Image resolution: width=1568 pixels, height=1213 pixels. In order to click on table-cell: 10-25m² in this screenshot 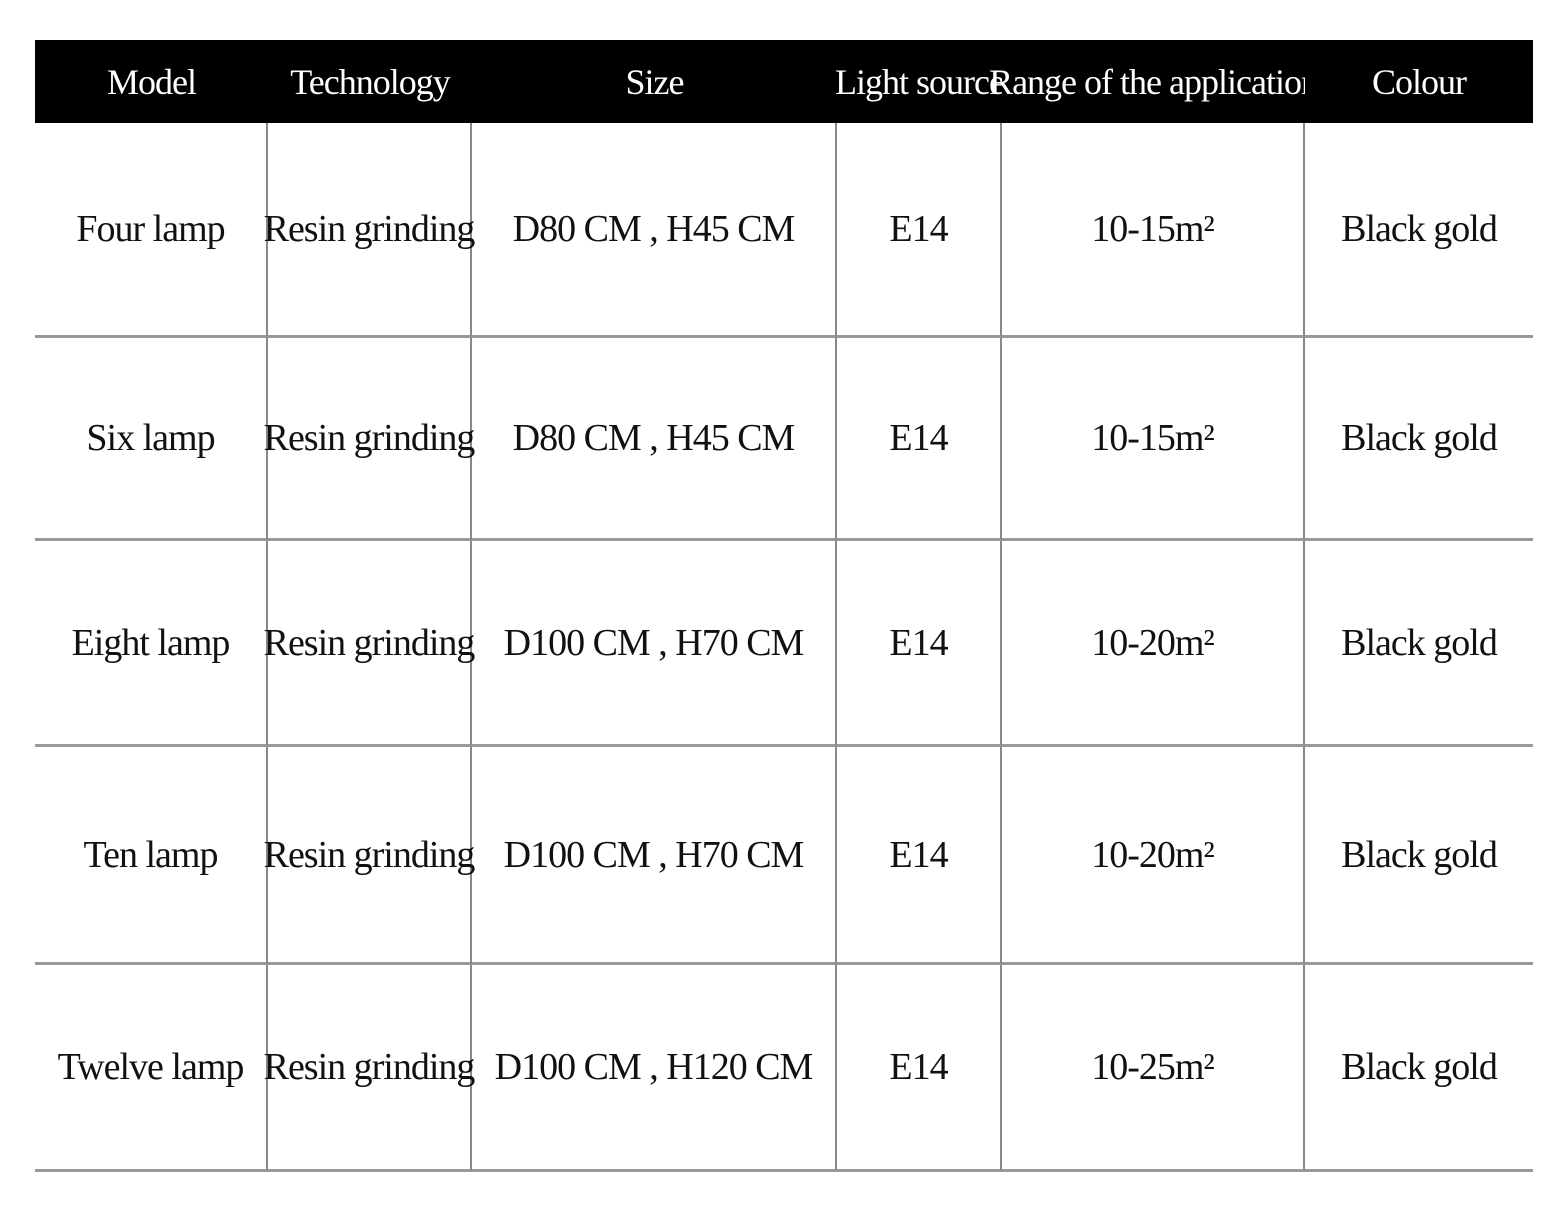, I will do `click(1153, 1068)`.